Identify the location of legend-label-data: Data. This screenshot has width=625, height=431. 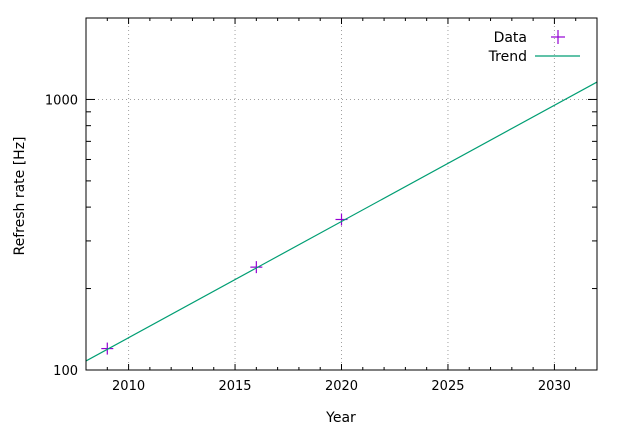
(510, 38).